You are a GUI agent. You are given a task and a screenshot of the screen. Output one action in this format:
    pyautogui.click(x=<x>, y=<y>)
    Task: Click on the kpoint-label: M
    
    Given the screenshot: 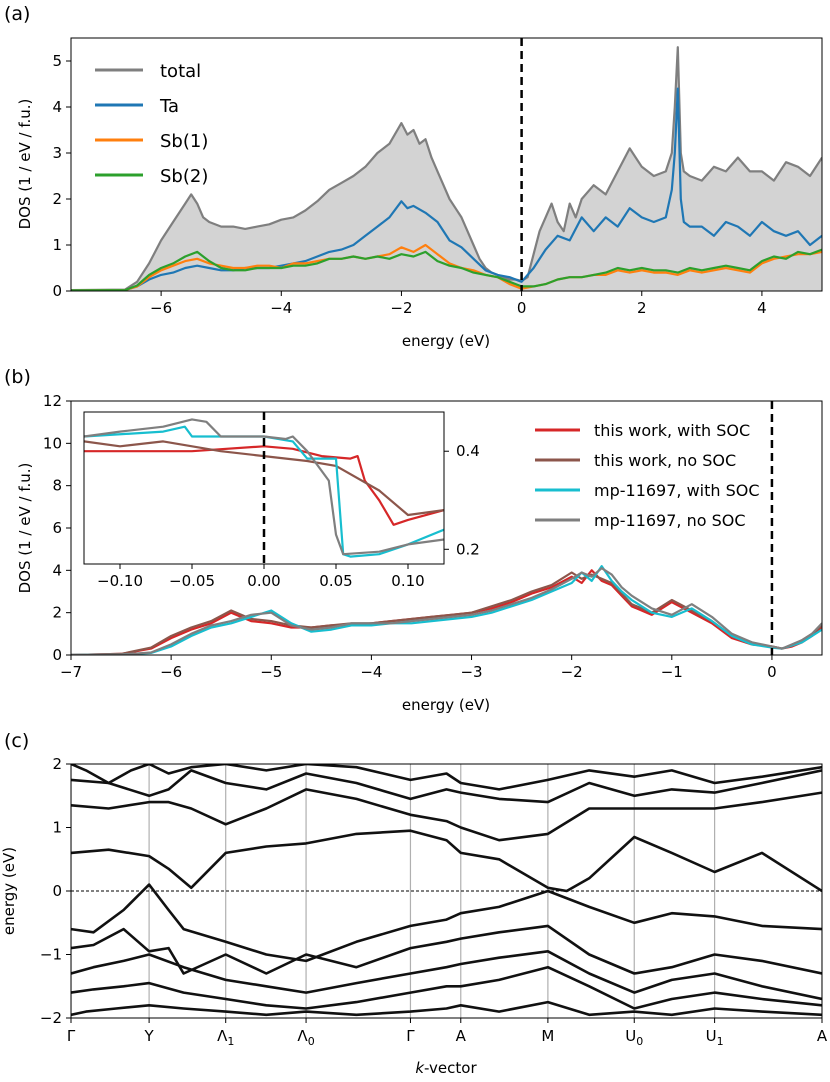 What is the action you would take?
    pyautogui.click(x=547, y=1036)
    